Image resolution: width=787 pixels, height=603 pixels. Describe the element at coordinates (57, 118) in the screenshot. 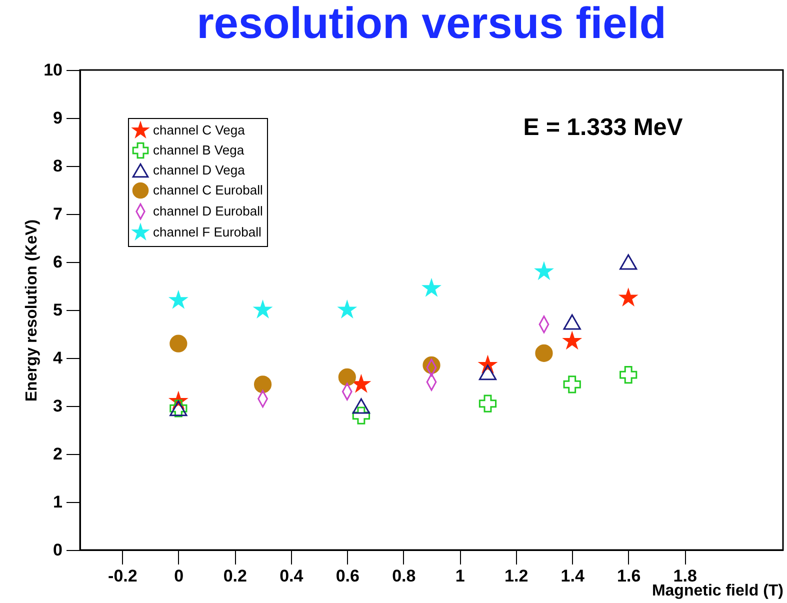

I see `y-tick-label: 9` at that location.